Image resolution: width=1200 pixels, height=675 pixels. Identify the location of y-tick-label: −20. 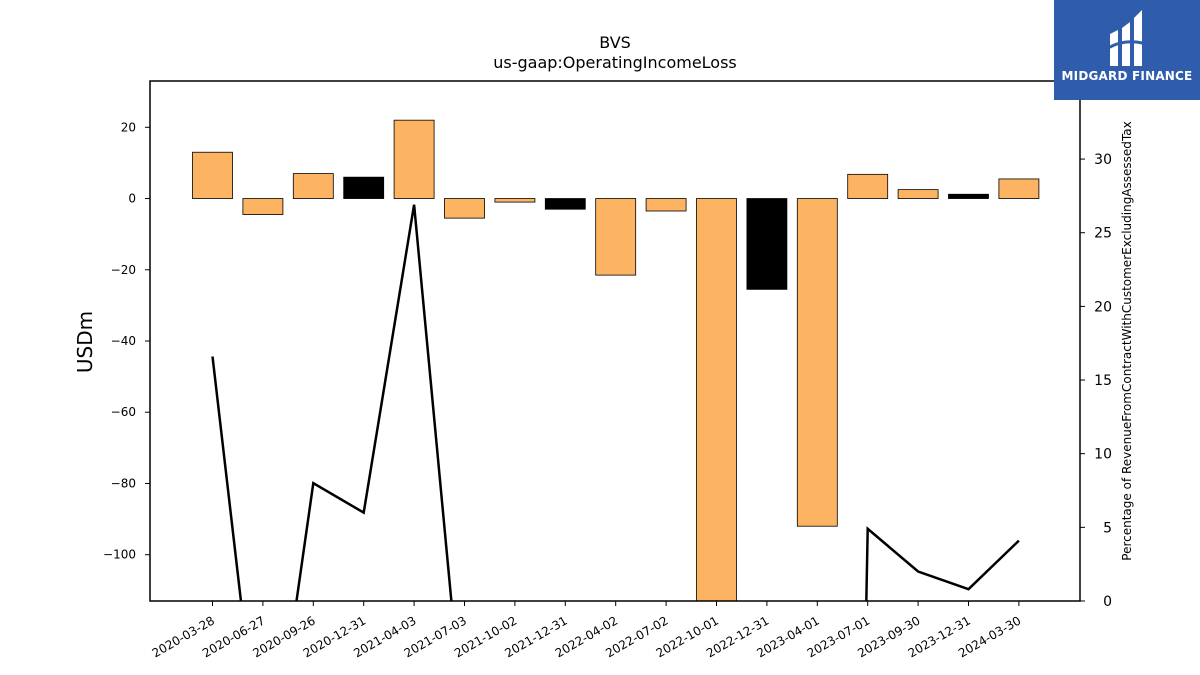
(123, 270).